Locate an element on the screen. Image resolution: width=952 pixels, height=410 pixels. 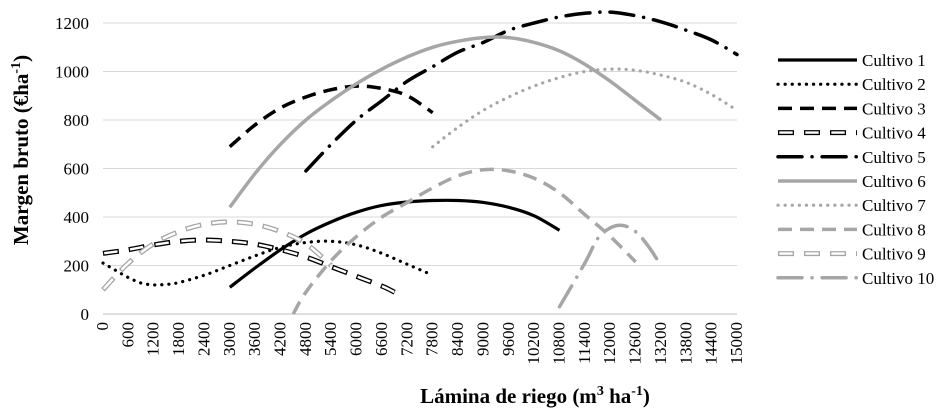
series-line-inner is located at coordinates (217, 255).